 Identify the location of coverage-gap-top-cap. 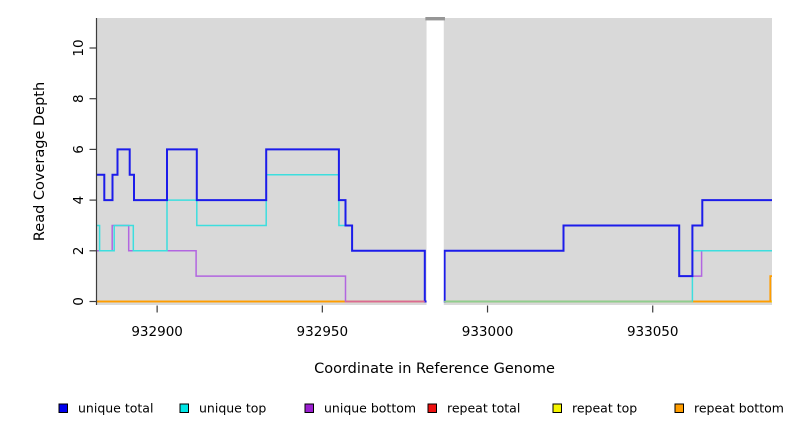
(435, 19).